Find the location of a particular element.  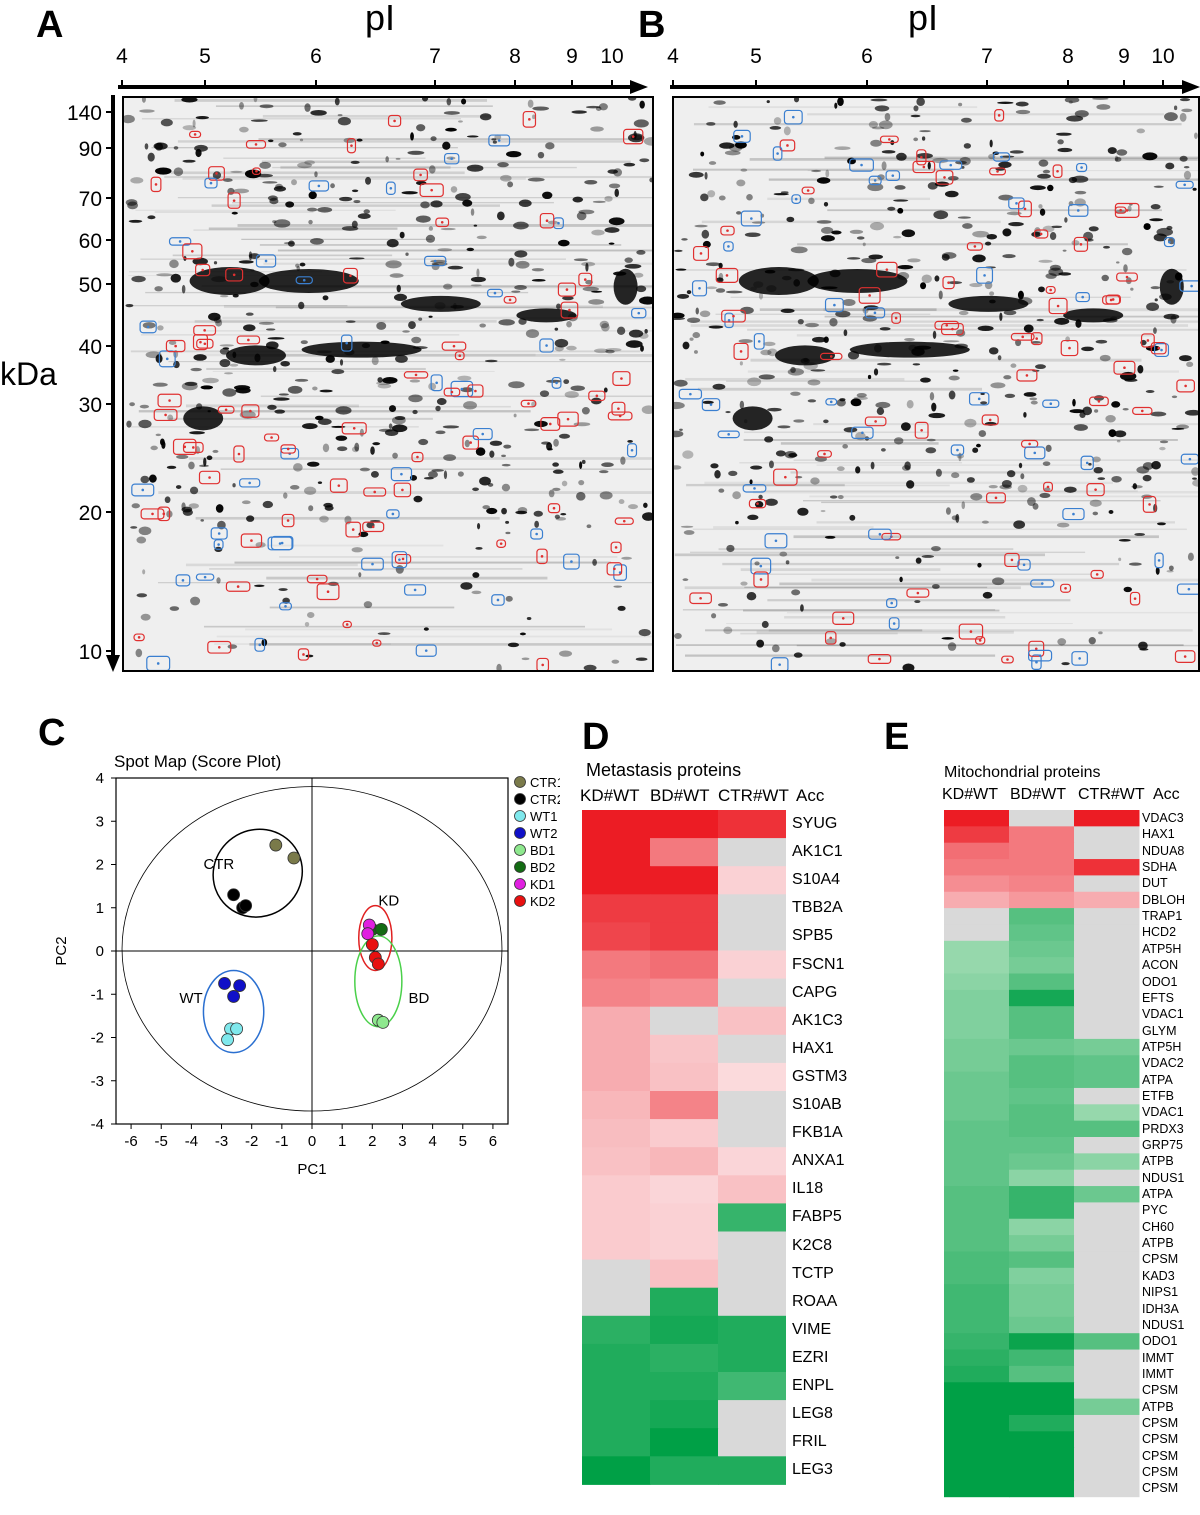

point-ctr2 is located at coordinates (246, 905).